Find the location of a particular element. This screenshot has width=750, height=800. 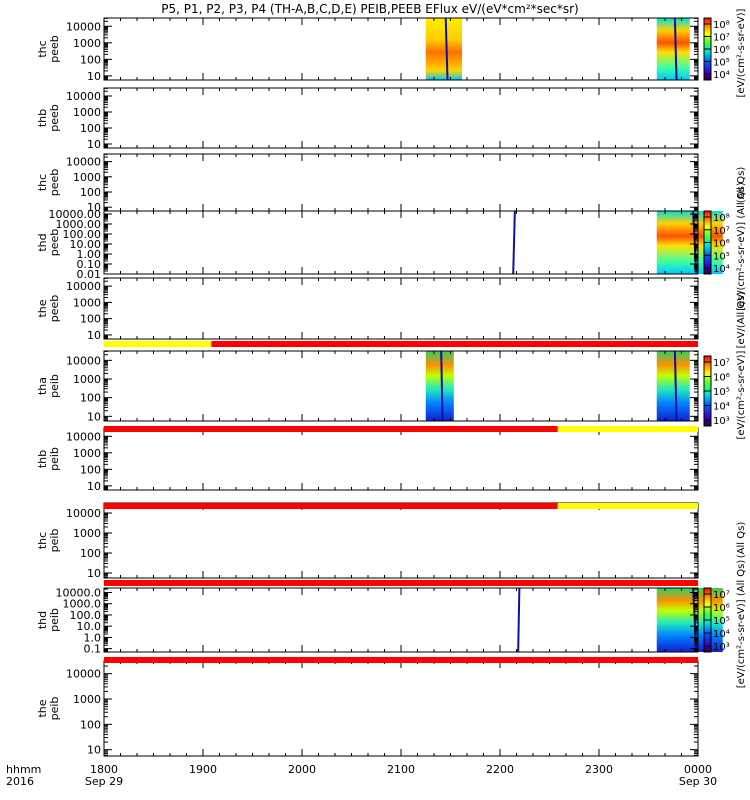

colorbar-unit-label: [eV/(cm²-s-sr-eV)] (All Qs) is located at coordinates (741, 624).